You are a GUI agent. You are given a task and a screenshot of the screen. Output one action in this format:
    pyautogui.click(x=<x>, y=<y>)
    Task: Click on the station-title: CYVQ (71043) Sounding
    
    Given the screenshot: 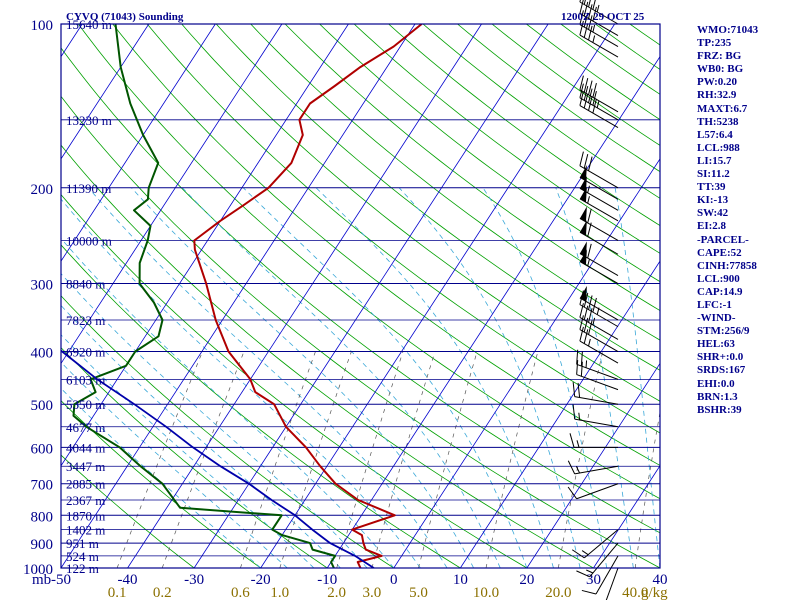 What is the action you would take?
    pyautogui.click(x=125, y=17)
    